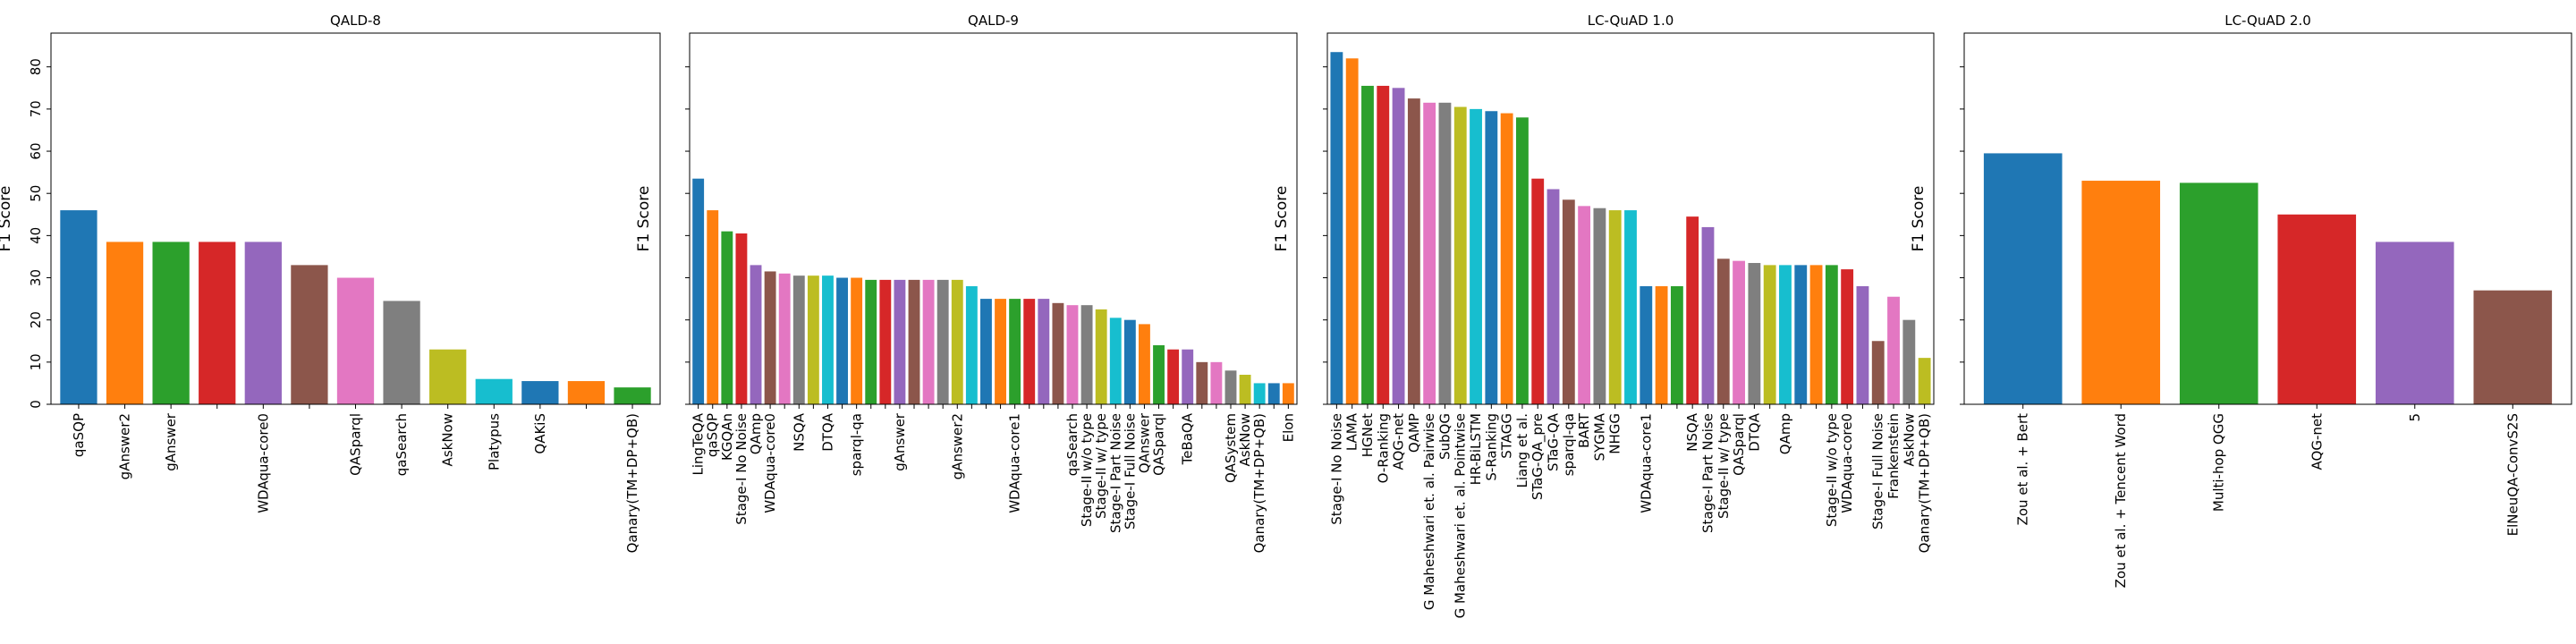  What do you see at coordinates (1383, 448) in the screenshot?
I see `x-tick-label: O-Ranking` at bounding box center [1383, 448].